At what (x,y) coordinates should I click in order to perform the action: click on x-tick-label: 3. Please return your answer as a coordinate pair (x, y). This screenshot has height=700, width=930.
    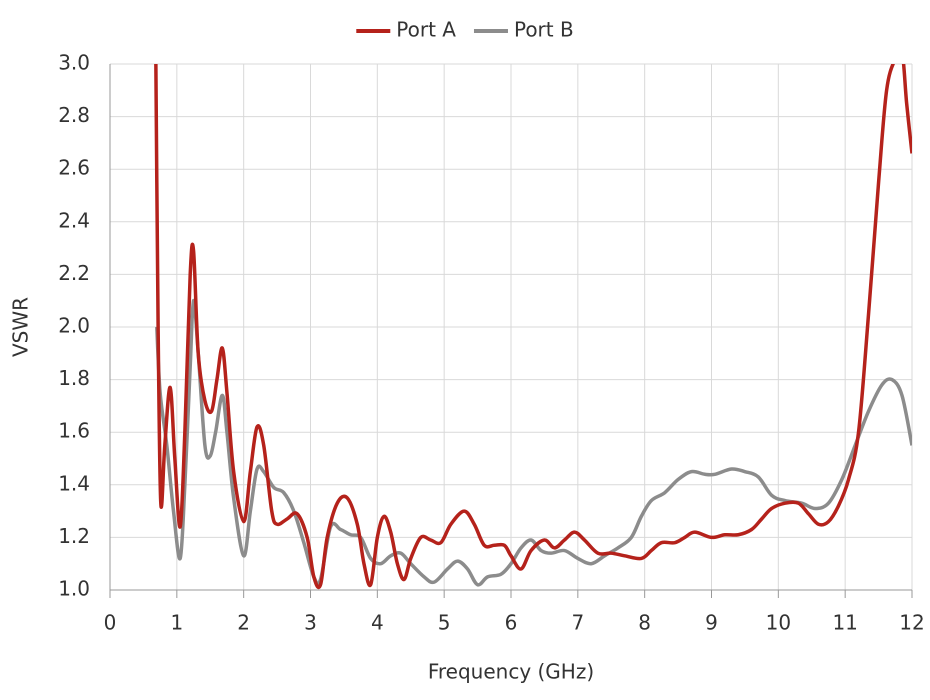
    Looking at the image, I should click on (310, 623).